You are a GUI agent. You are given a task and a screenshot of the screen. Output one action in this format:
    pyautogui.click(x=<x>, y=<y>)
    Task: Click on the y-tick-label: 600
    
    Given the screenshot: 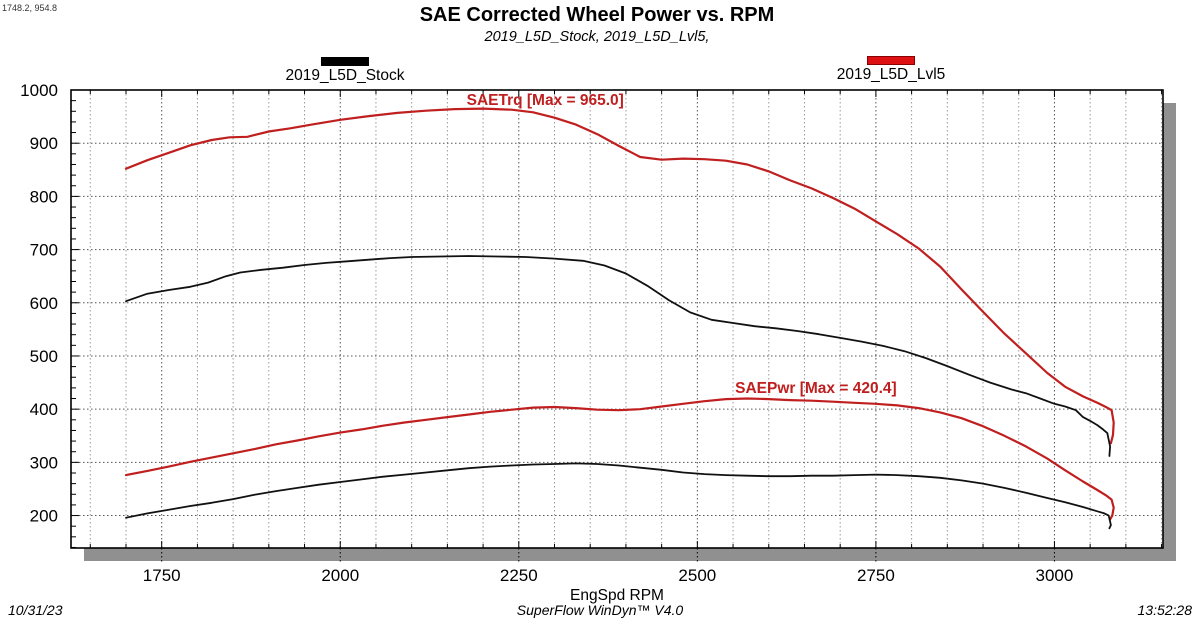 What is the action you would take?
    pyautogui.click(x=44, y=303)
    